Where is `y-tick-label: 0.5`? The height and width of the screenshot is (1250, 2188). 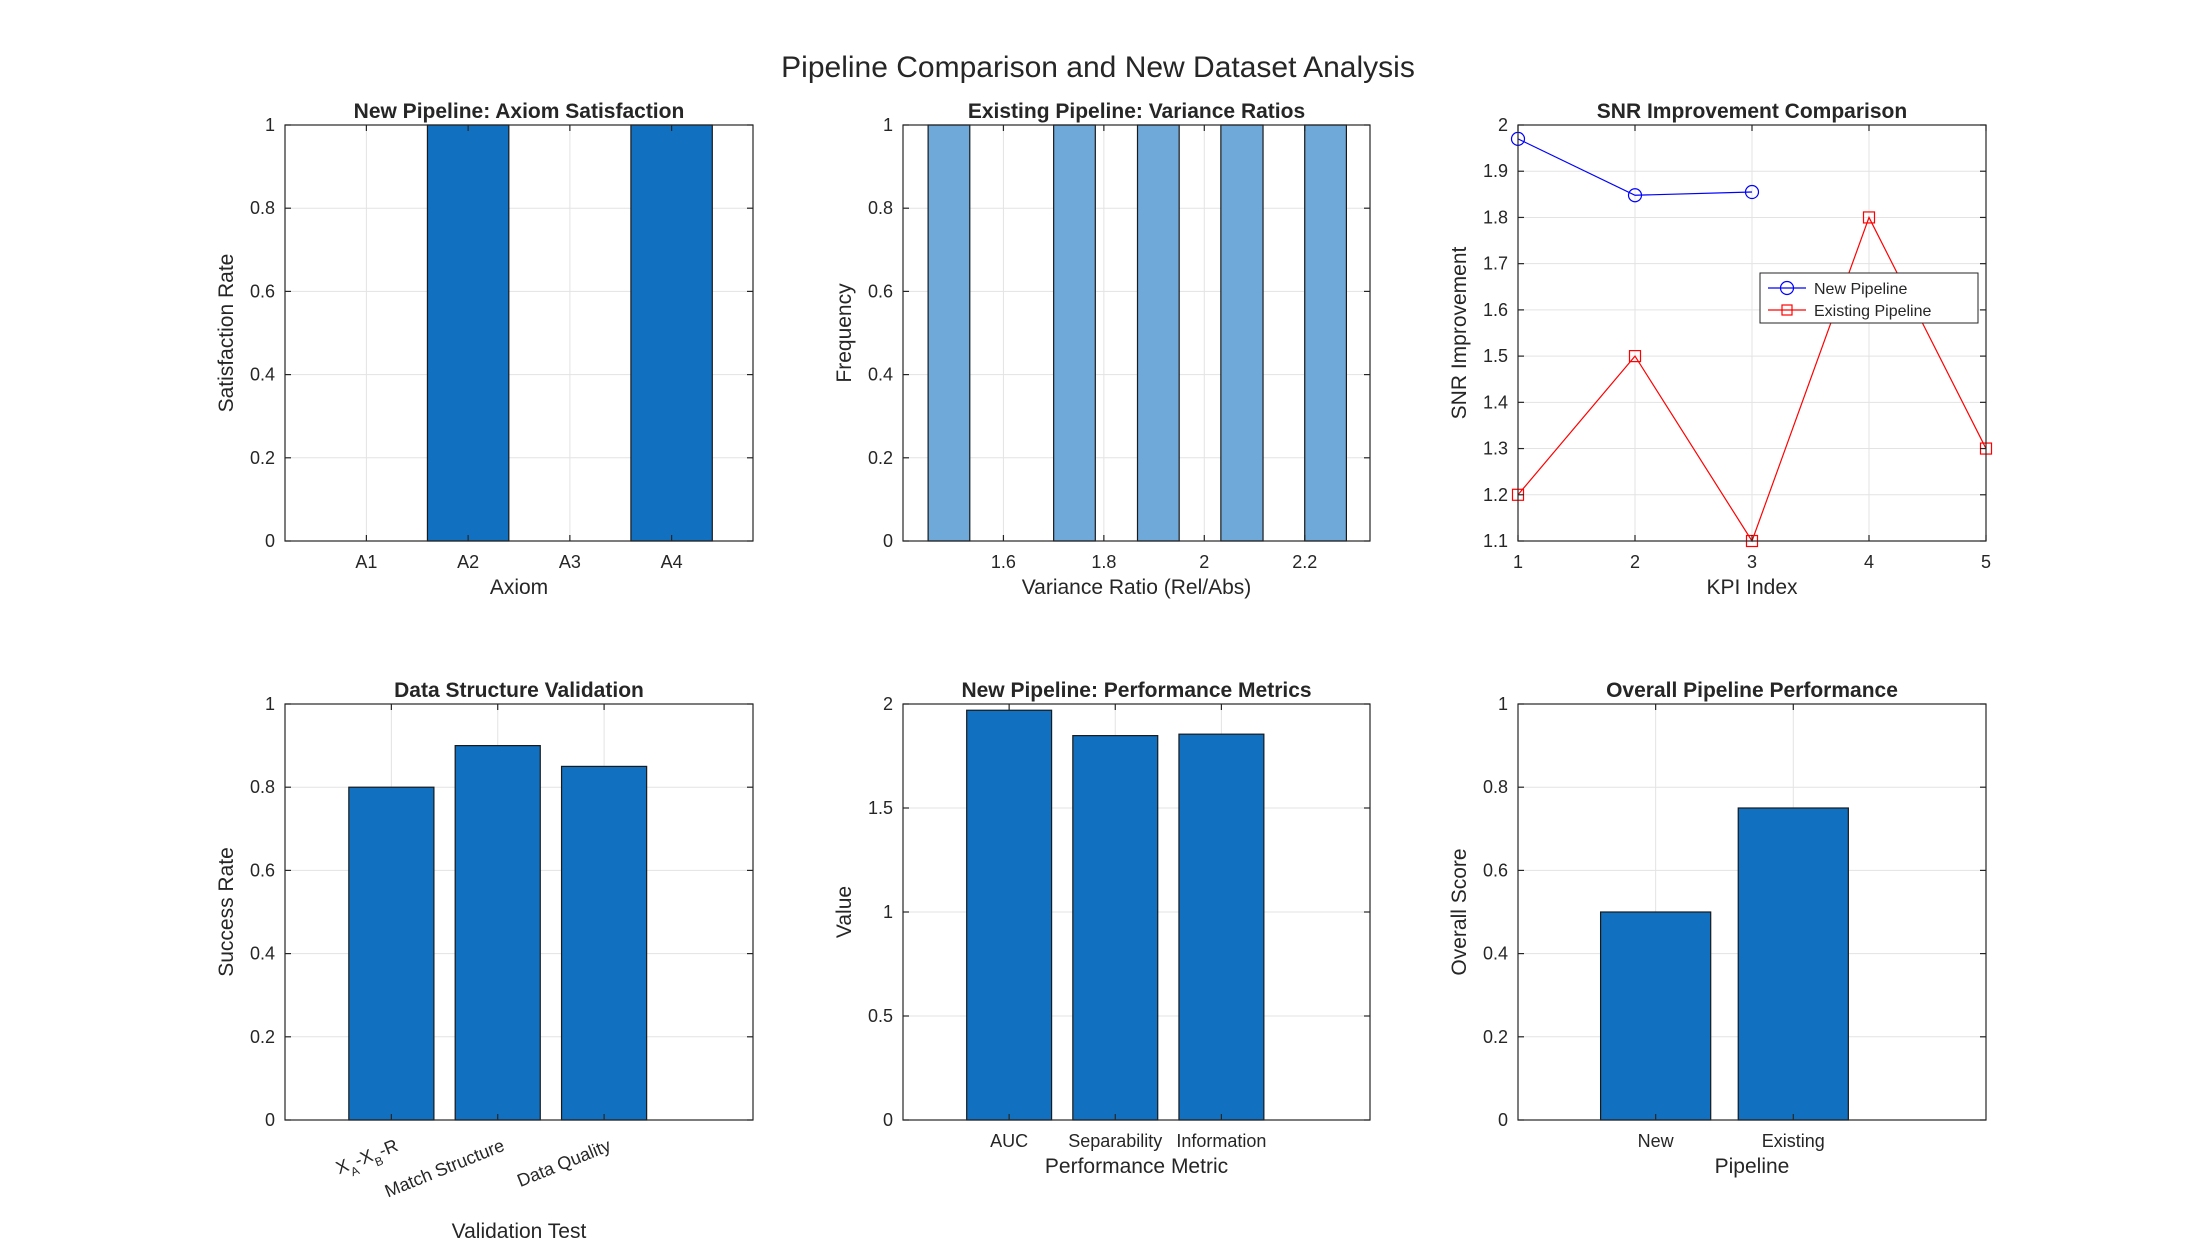 y-tick-label: 0.5 is located at coordinates (880, 1016).